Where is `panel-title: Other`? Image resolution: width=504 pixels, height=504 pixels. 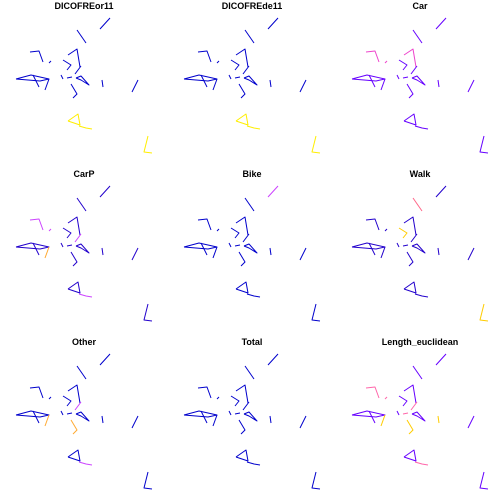 panel-title: Other is located at coordinates (84, 342).